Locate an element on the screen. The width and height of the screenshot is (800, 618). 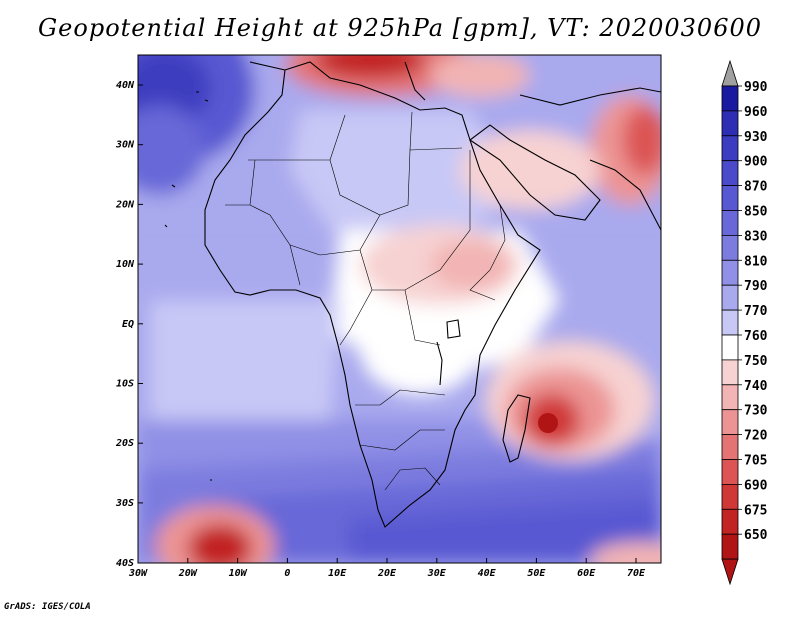
colorbar-bottom-arrow is located at coordinates (730, 572).